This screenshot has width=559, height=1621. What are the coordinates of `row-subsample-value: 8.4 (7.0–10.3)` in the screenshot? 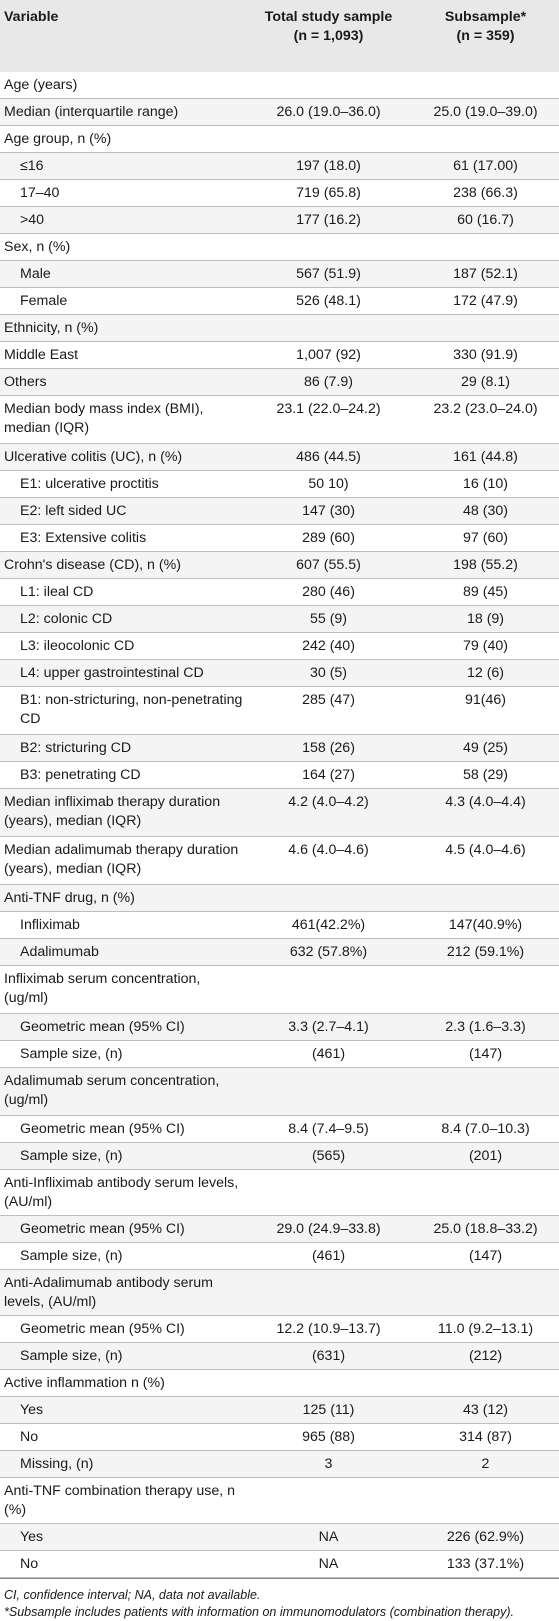 It's located at (485, 1129).